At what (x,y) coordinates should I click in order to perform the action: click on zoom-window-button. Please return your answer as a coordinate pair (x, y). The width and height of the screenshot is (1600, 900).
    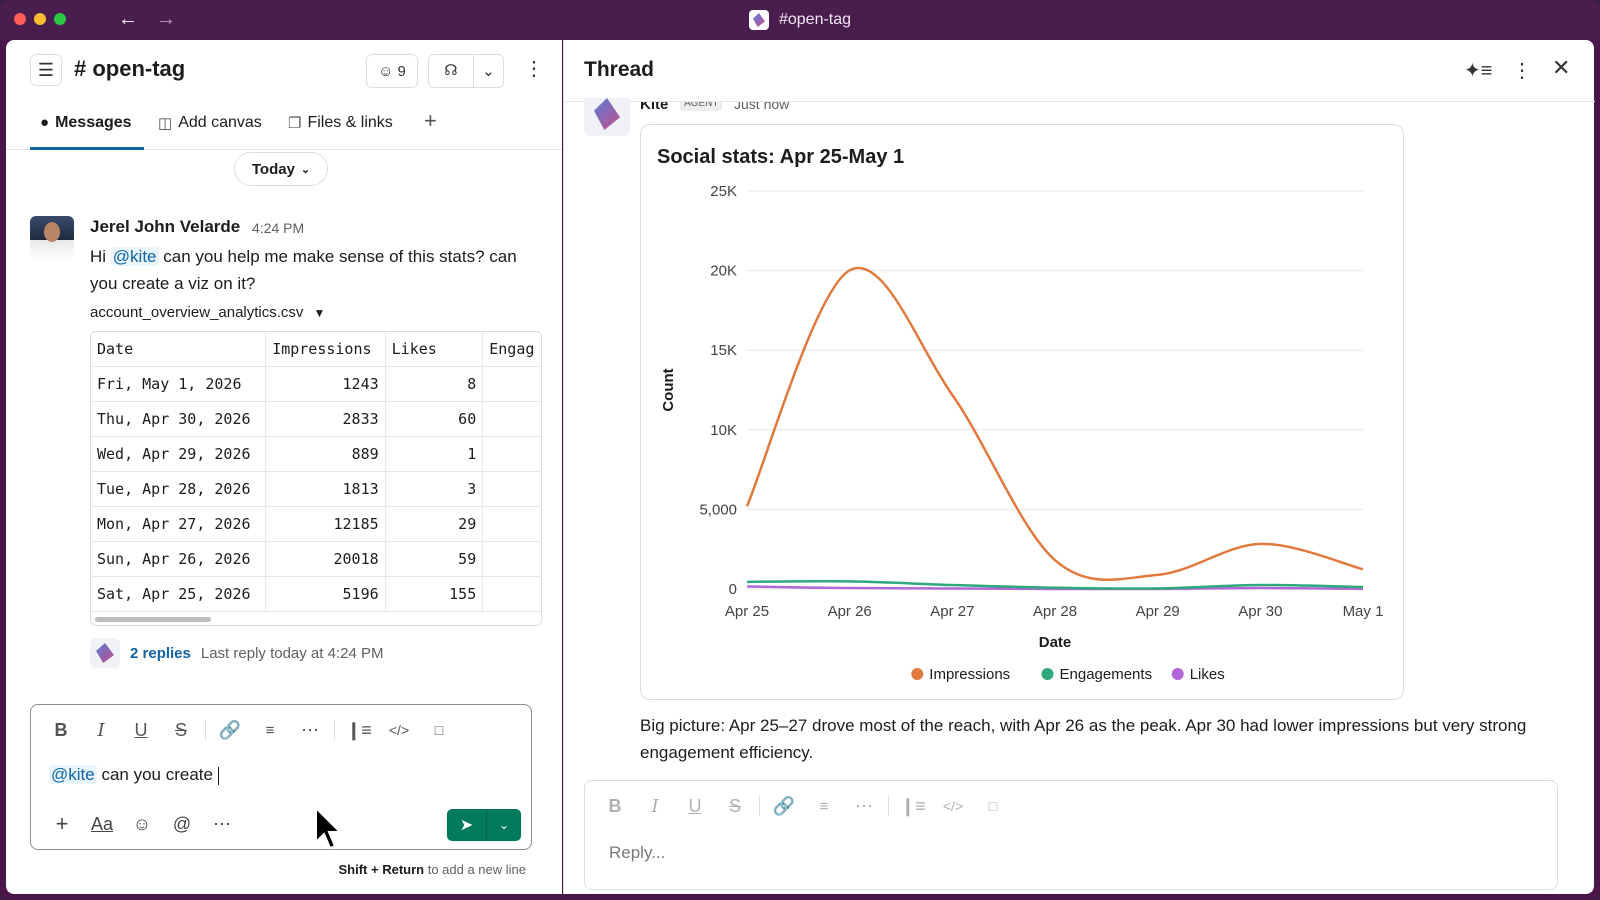
    Looking at the image, I should click on (60, 19).